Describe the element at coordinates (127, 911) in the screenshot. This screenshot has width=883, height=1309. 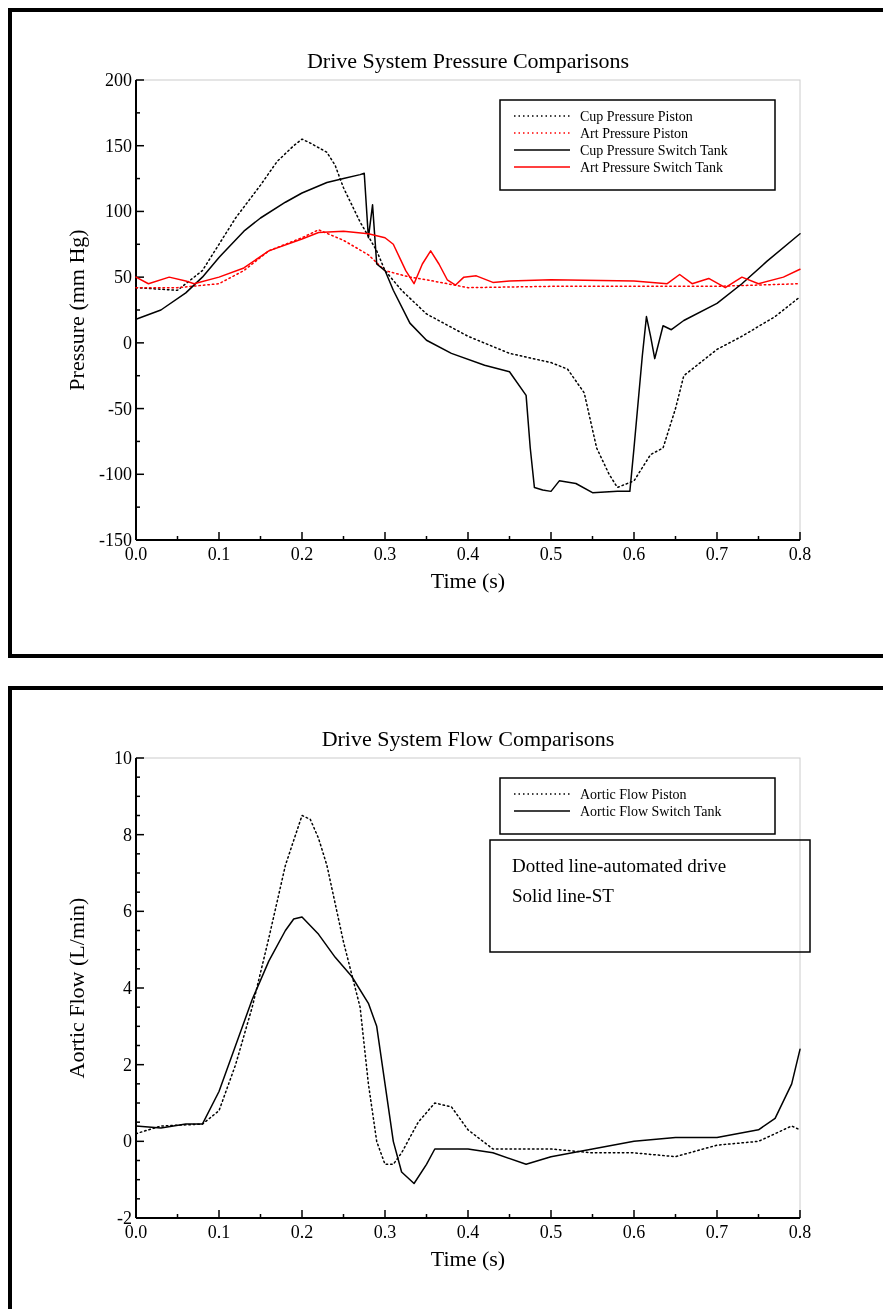
I see `y-tick-label: 6` at that location.